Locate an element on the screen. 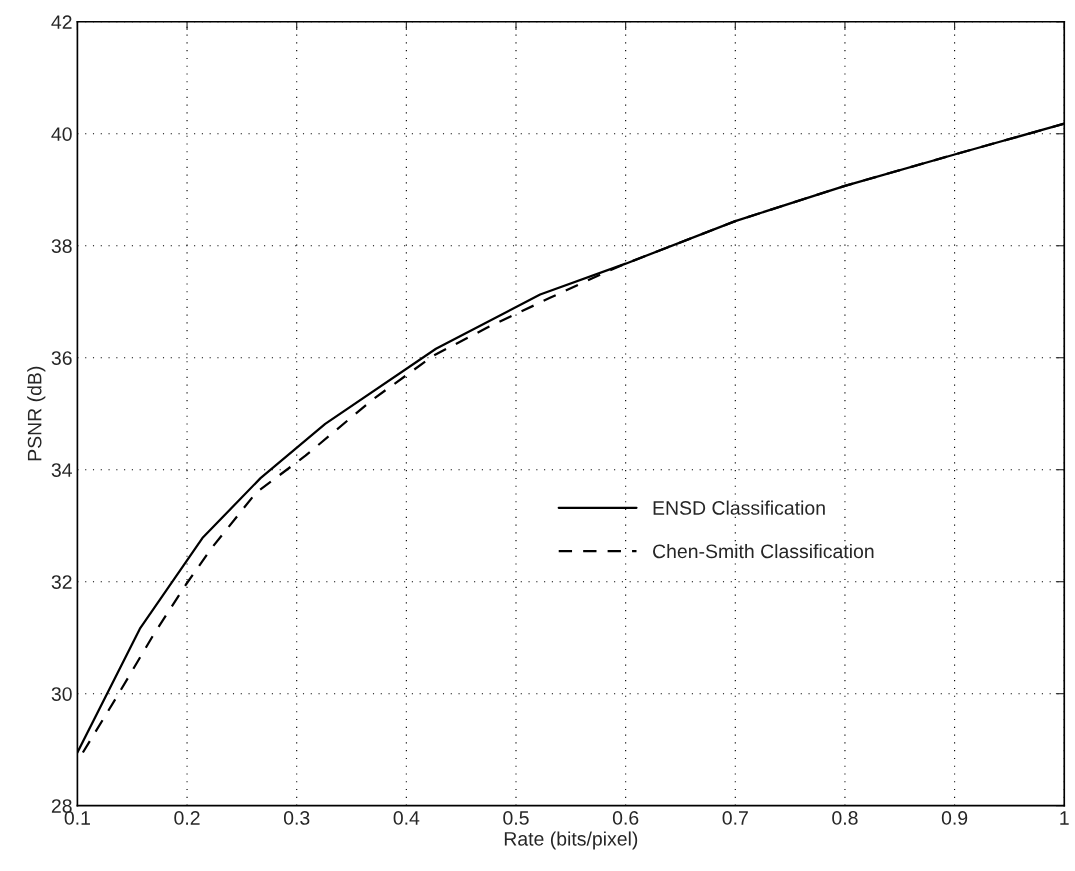 This screenshot has width=1075, height=871. y-tick-label: 30 is located at coordinates (61, 694).